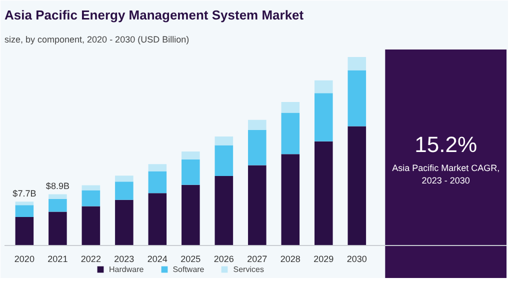  I want to click on x-tick-label: 2021, so click(58, 259).